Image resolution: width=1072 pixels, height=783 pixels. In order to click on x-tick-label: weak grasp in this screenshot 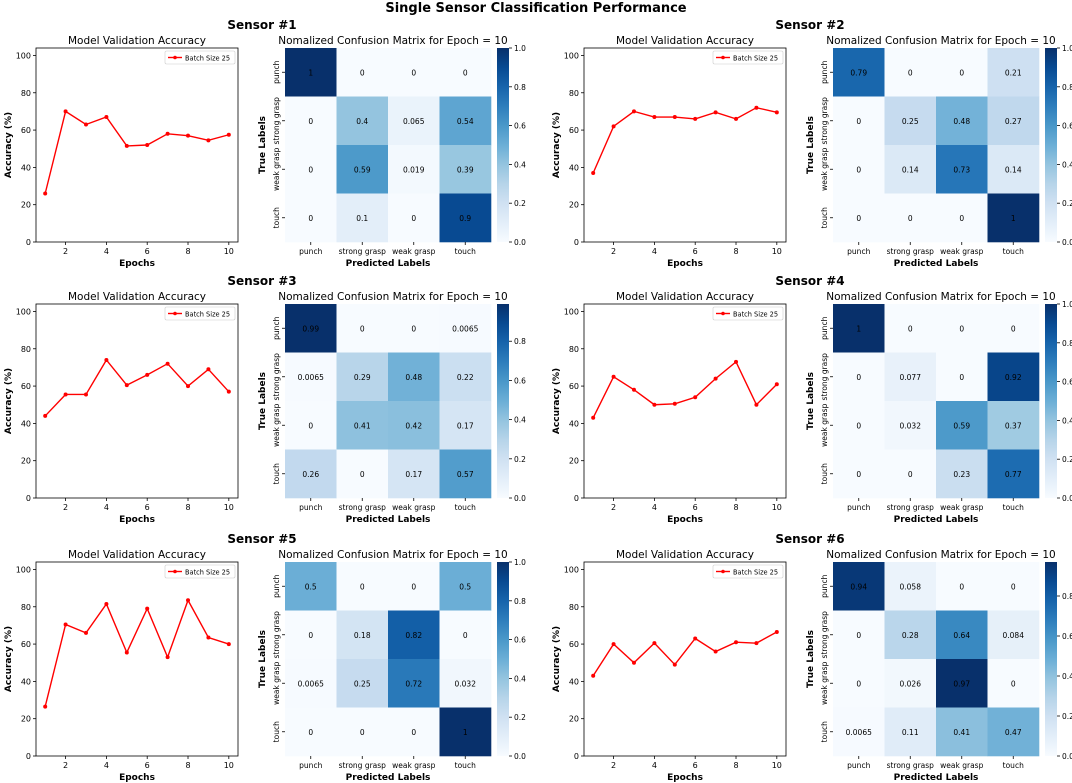, I will do `click(961, 765)`.